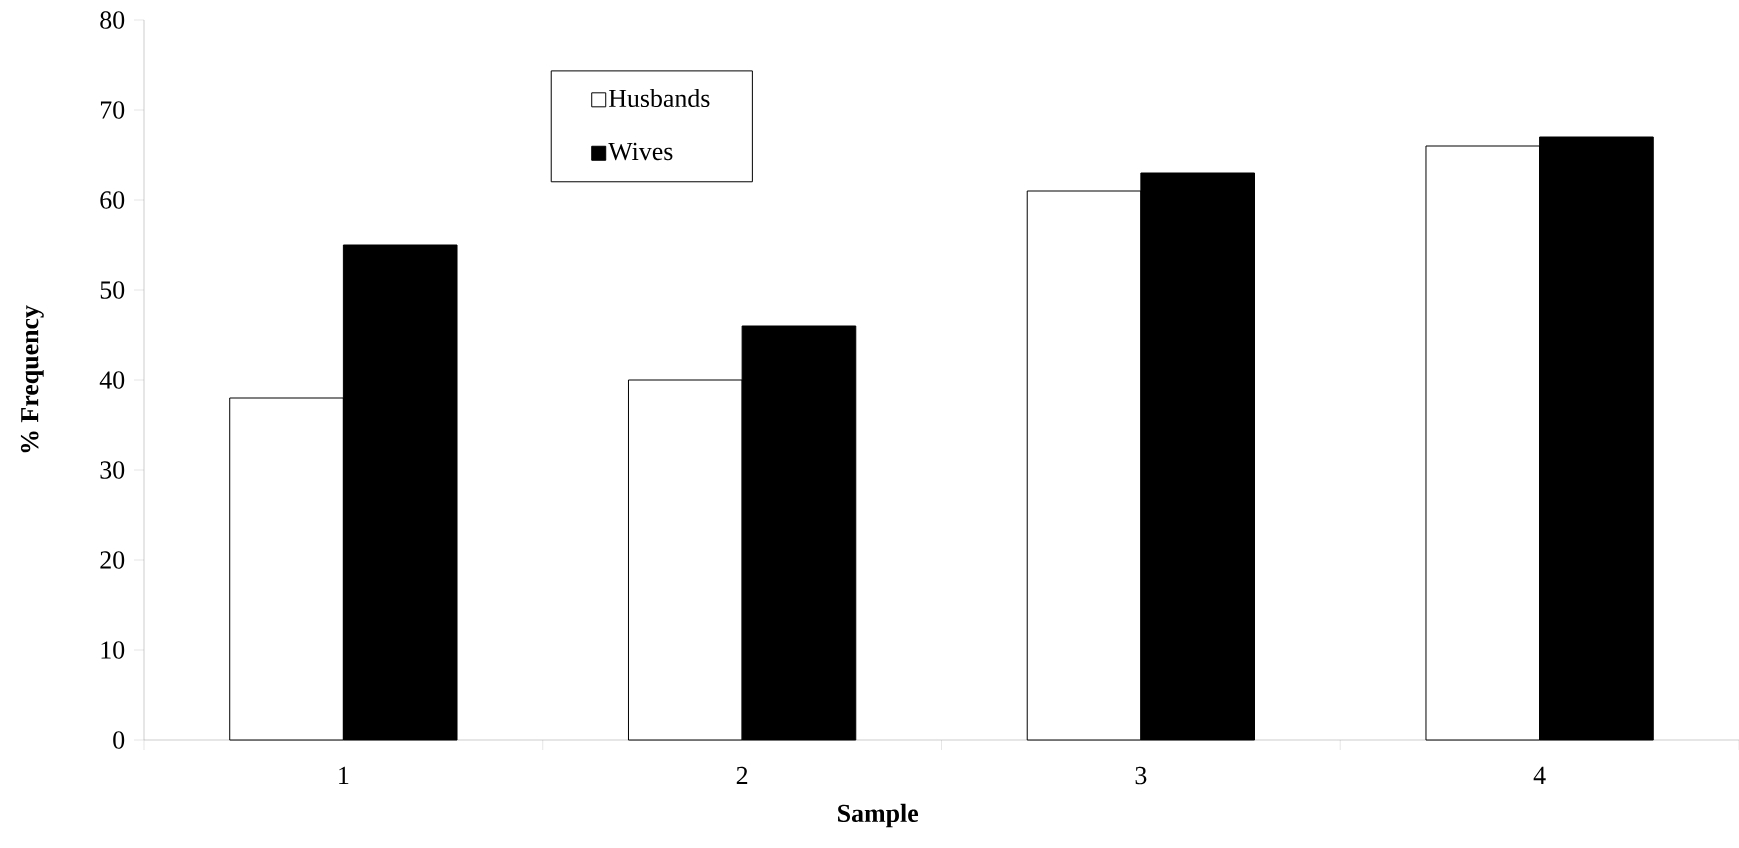  I want to click on y-tick-label: 10, so click(113, 650).